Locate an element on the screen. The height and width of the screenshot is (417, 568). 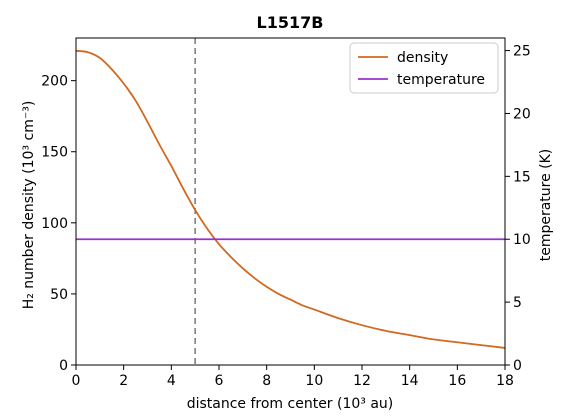
x-tick-label: 4 is located at coordinates (171, 381).